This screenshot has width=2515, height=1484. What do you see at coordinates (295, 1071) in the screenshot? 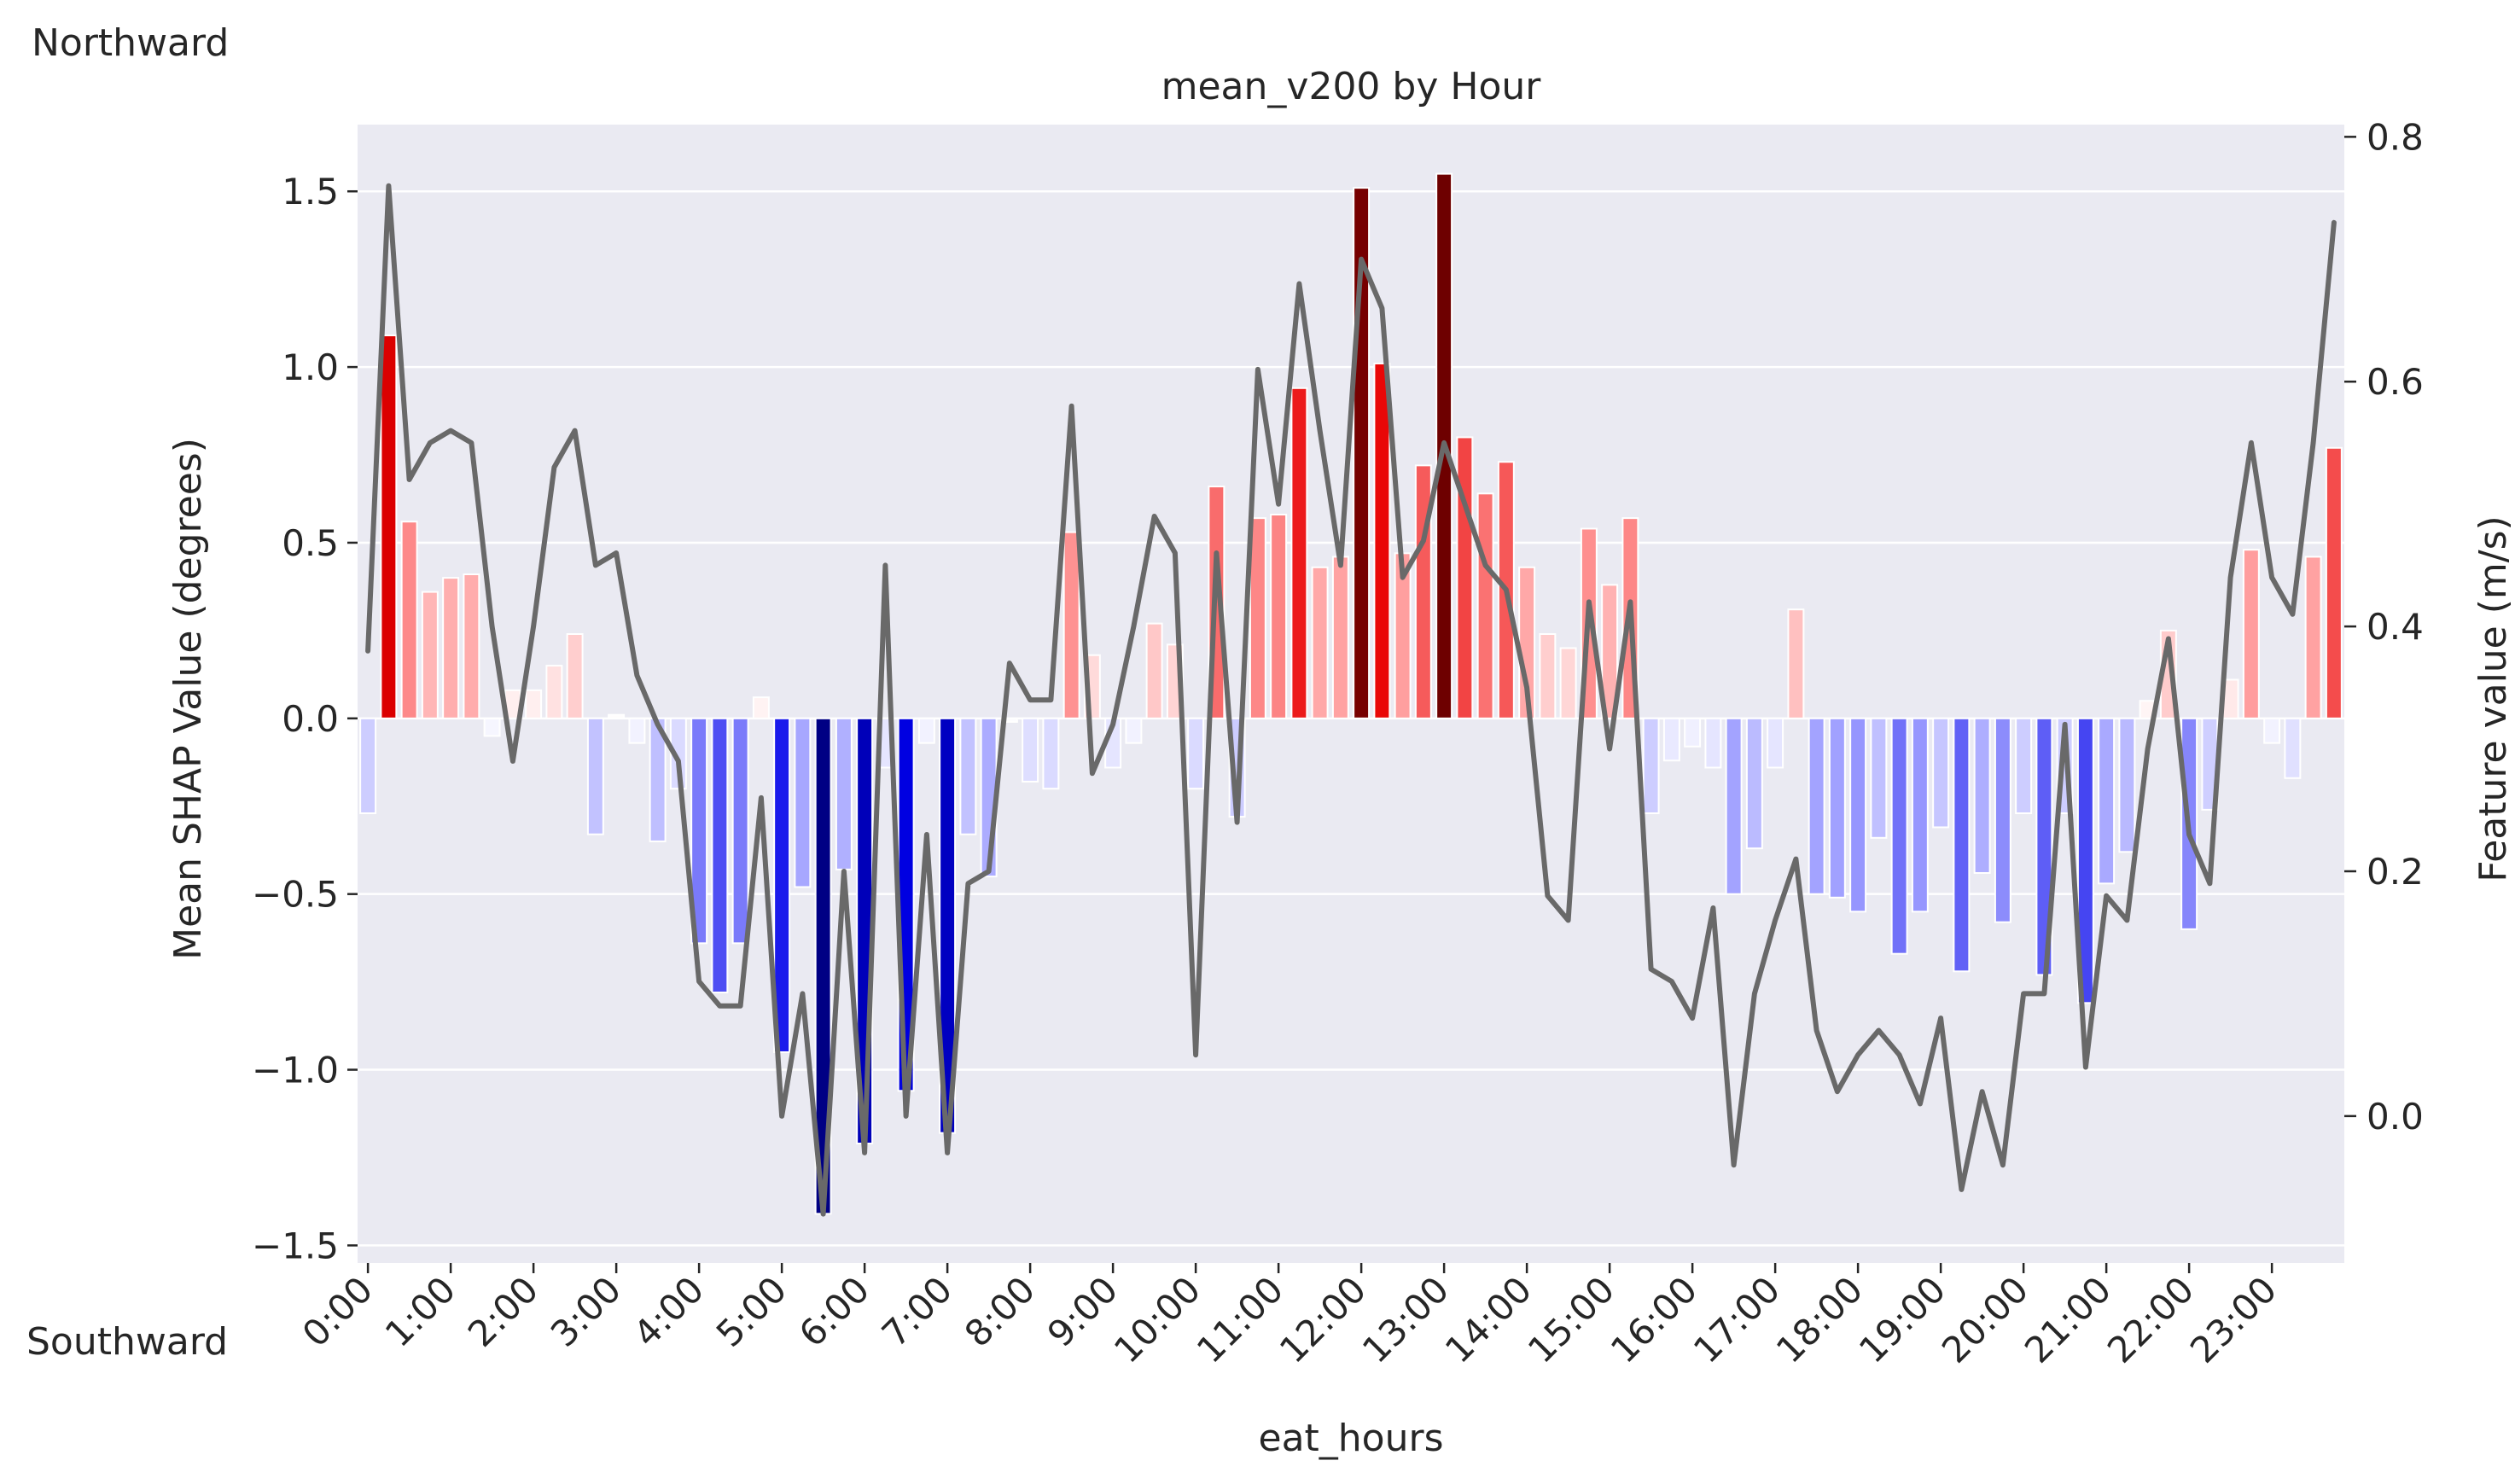
I see `y-tick-label: −1.0` at bounding box center [295, 1071].